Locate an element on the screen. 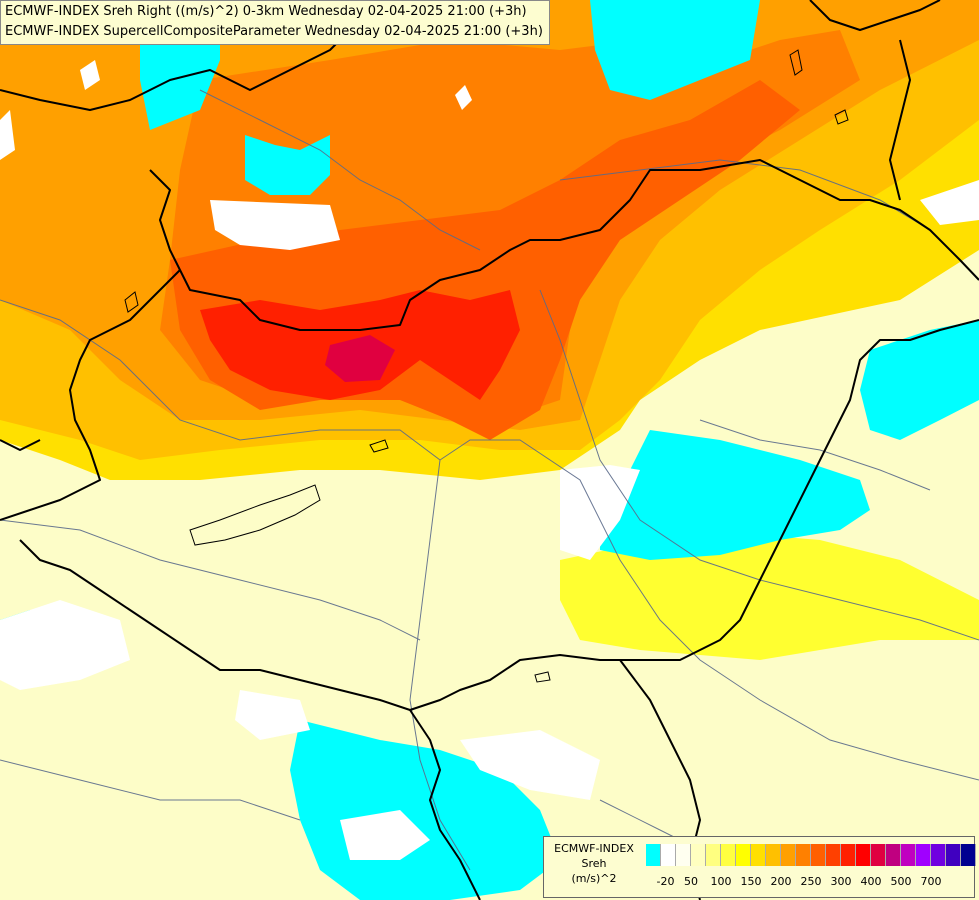  legend-label: 150 is located at coordinates (751, 881).